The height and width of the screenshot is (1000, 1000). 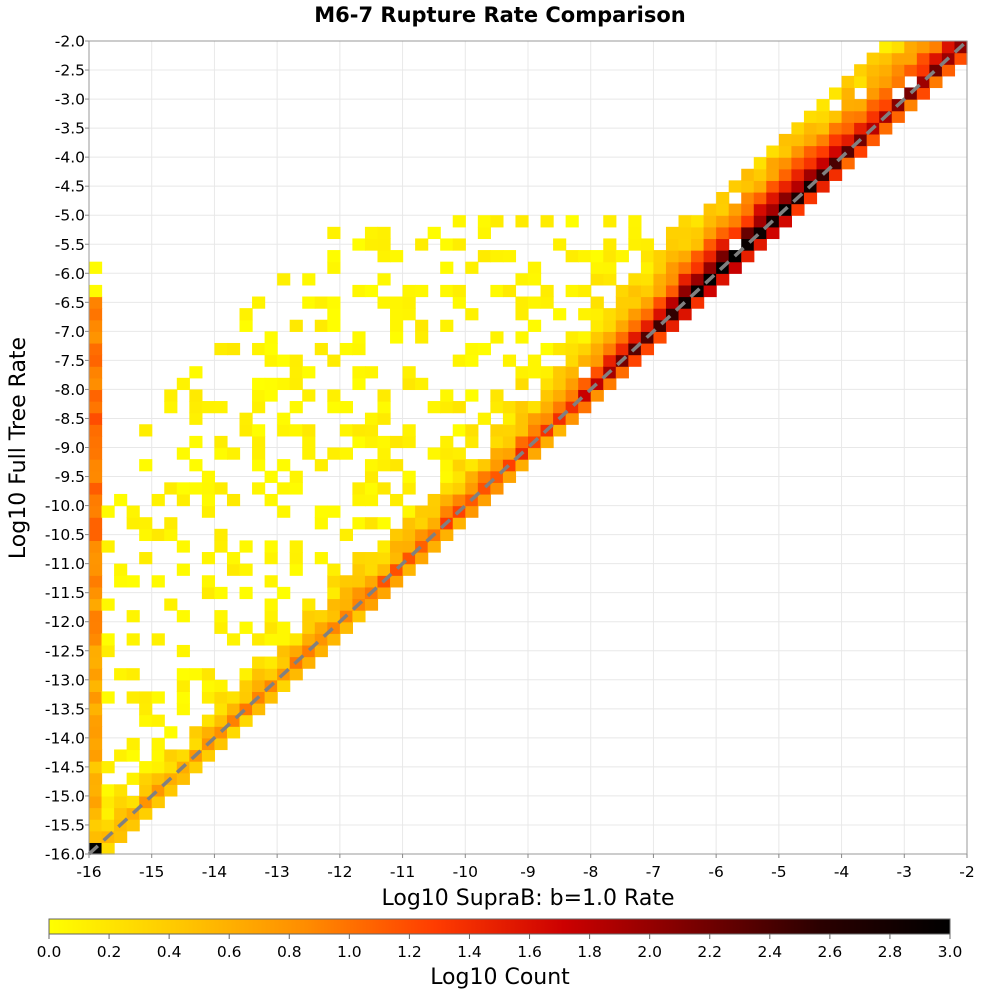 What do you see at coordinates (529, 952) in the screenshot?
I see `colorbar-tick-label: 1.6` at bounding box center [529, 952].